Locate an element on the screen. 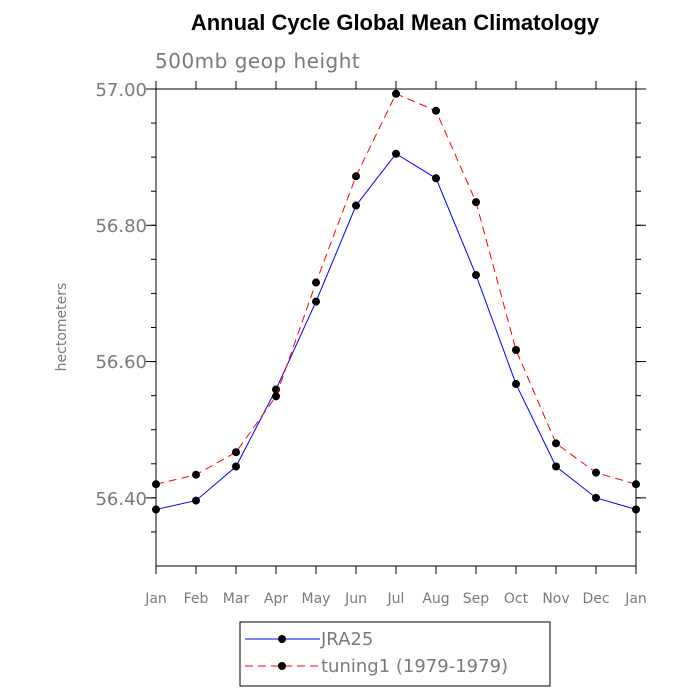 The height and width of the screenshot is (700, 700). legend-box is located at coordinates (395, 654).